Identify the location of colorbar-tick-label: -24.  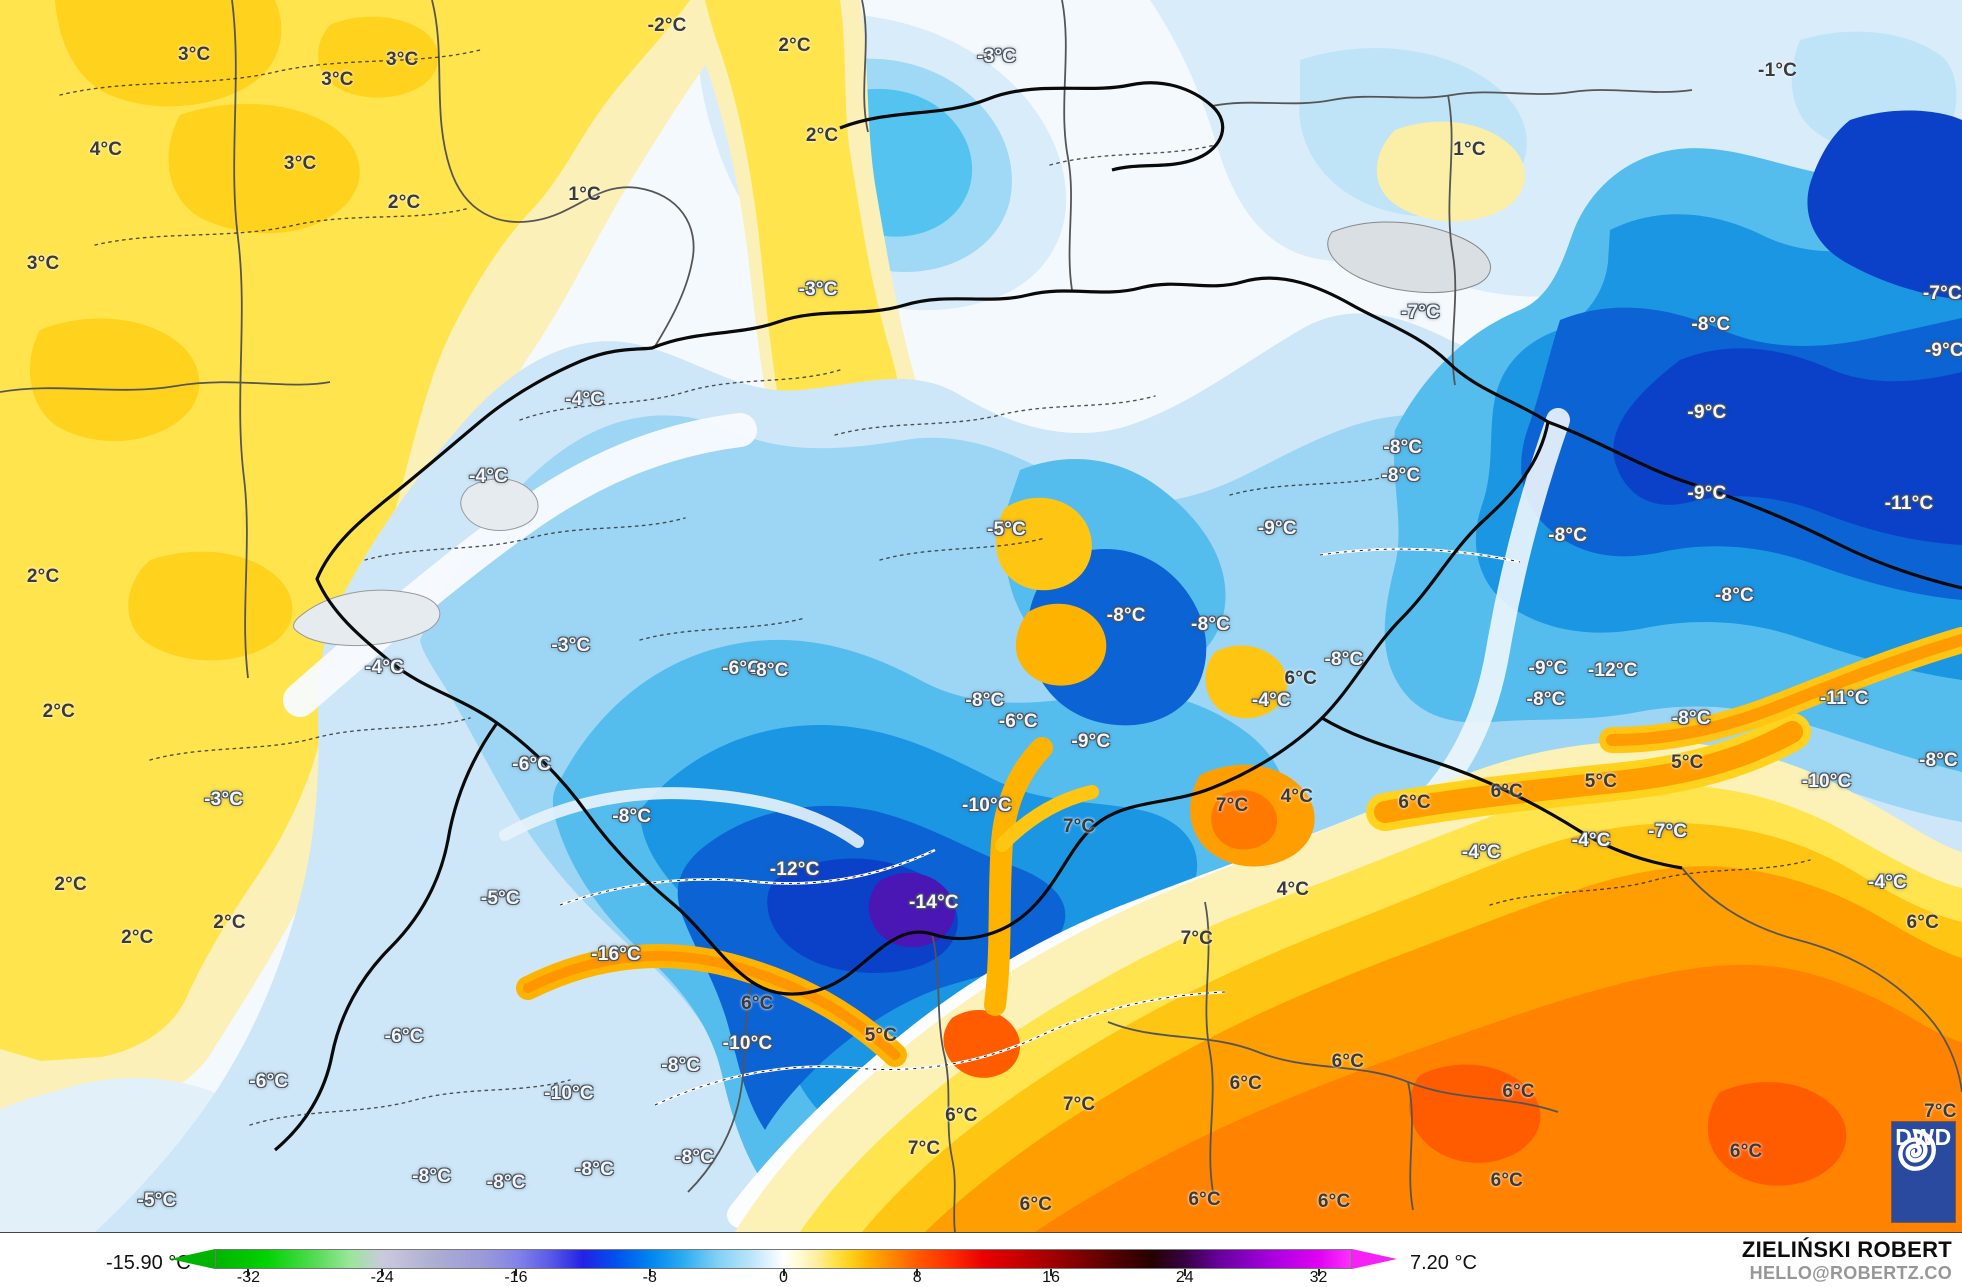
(382, 1277).